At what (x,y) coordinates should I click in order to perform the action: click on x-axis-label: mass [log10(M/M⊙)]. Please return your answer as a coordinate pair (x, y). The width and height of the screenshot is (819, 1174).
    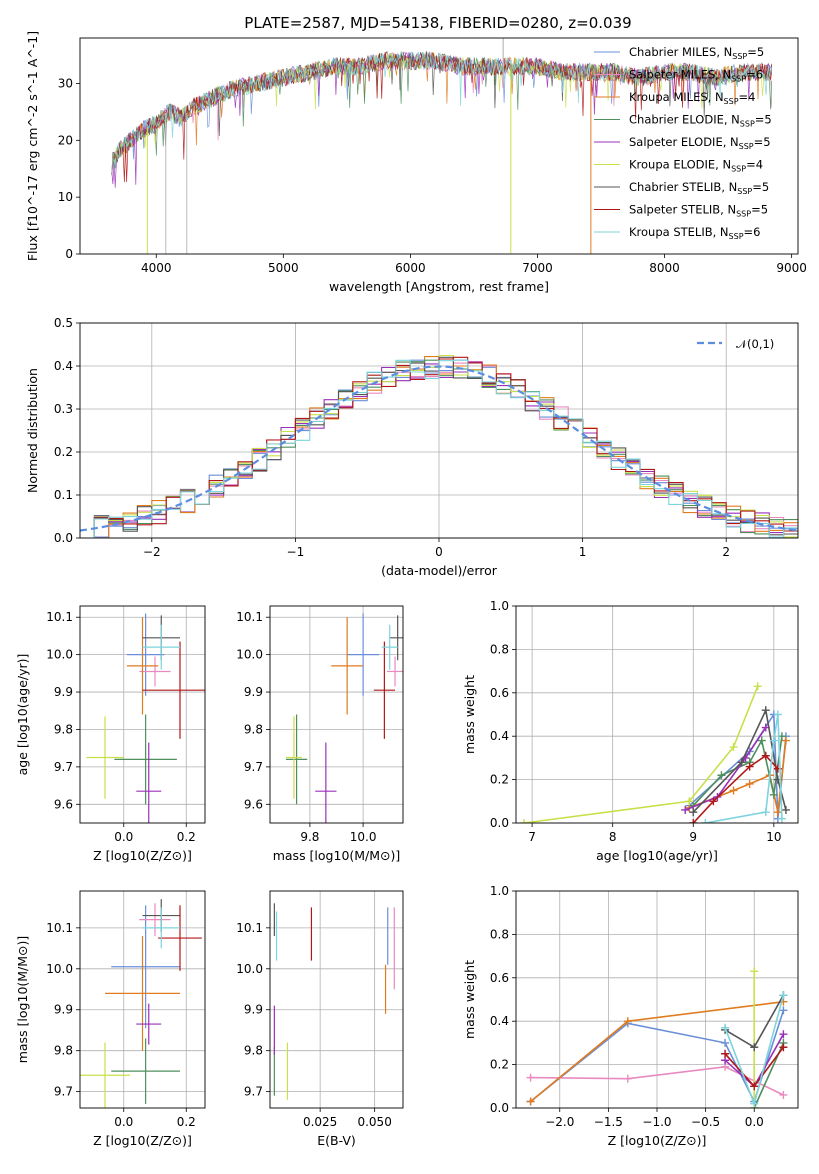
    Looking at the image, I should click on (337, 855).